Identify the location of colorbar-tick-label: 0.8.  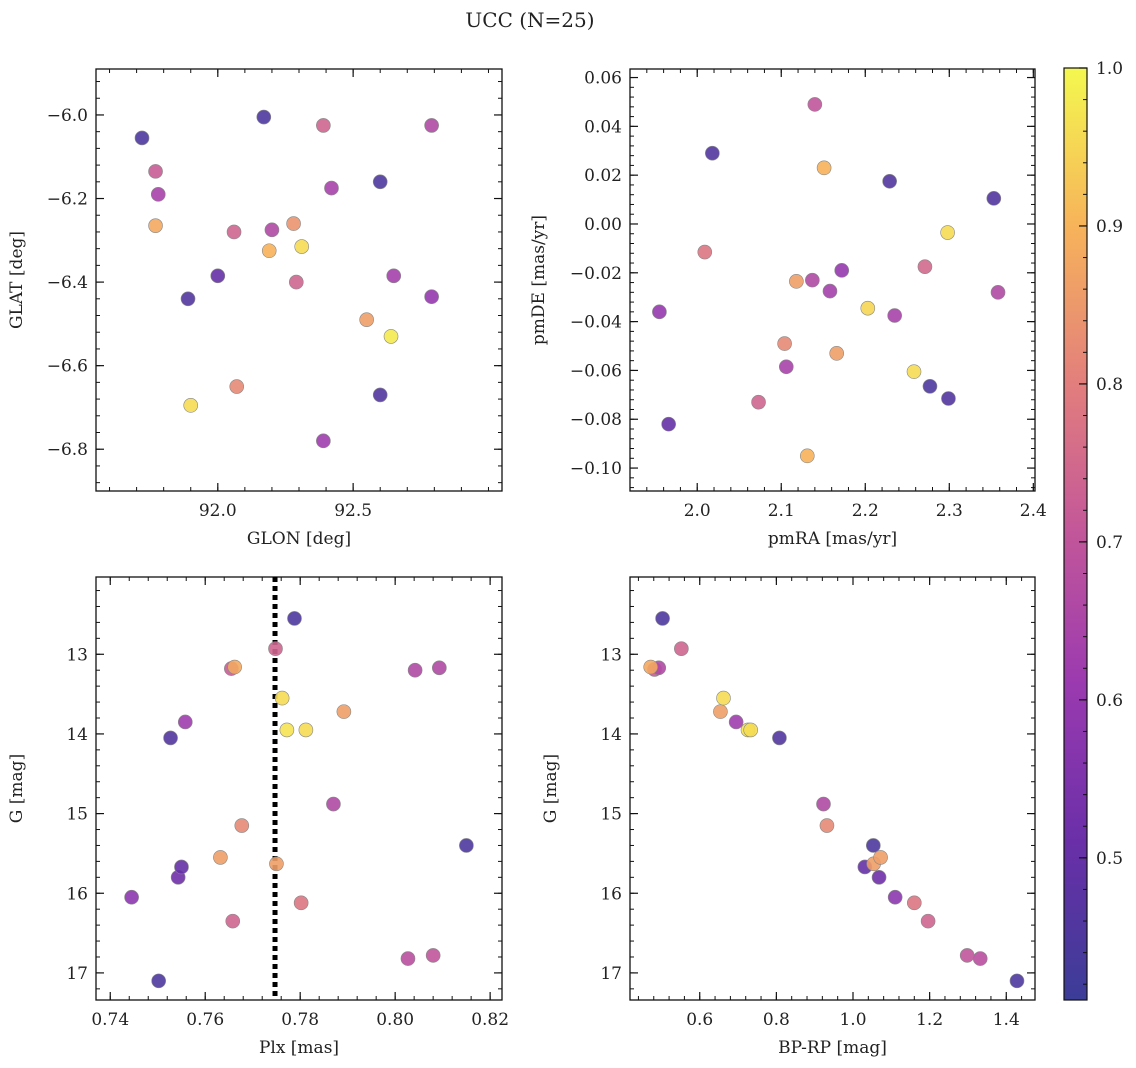
(1109, 385).